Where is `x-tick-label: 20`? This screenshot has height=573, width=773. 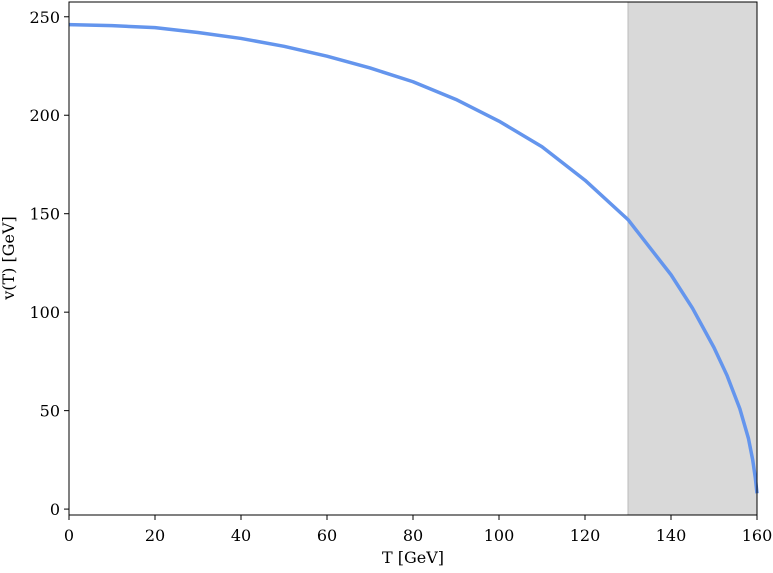 x-tick-label: 20 is located at coordinates (155, 535).